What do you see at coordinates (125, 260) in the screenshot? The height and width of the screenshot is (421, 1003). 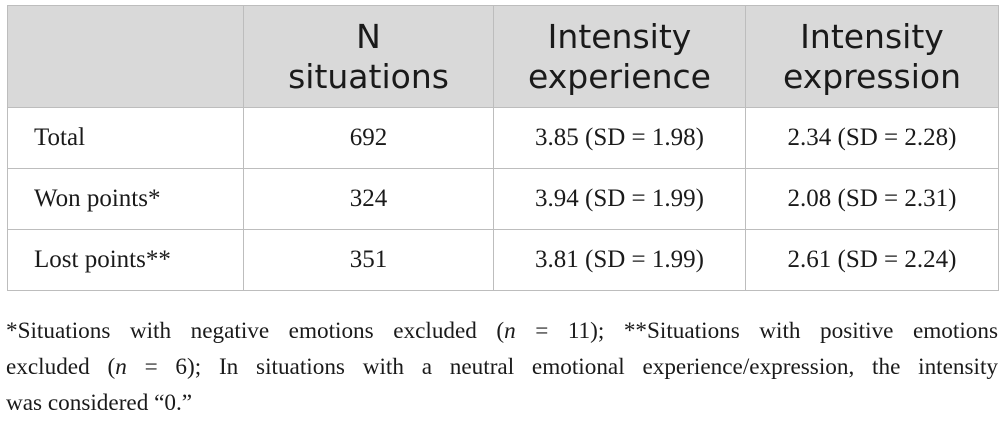 I see `row-label: Lost points**` at bounding box center [125, 260].